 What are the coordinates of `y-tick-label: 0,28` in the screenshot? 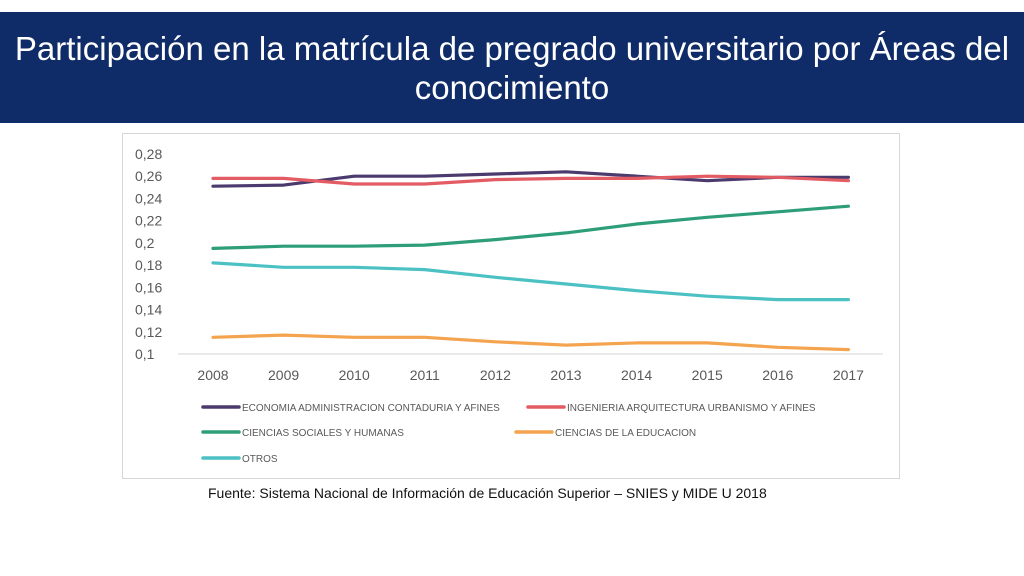 It's located at (148, 154).